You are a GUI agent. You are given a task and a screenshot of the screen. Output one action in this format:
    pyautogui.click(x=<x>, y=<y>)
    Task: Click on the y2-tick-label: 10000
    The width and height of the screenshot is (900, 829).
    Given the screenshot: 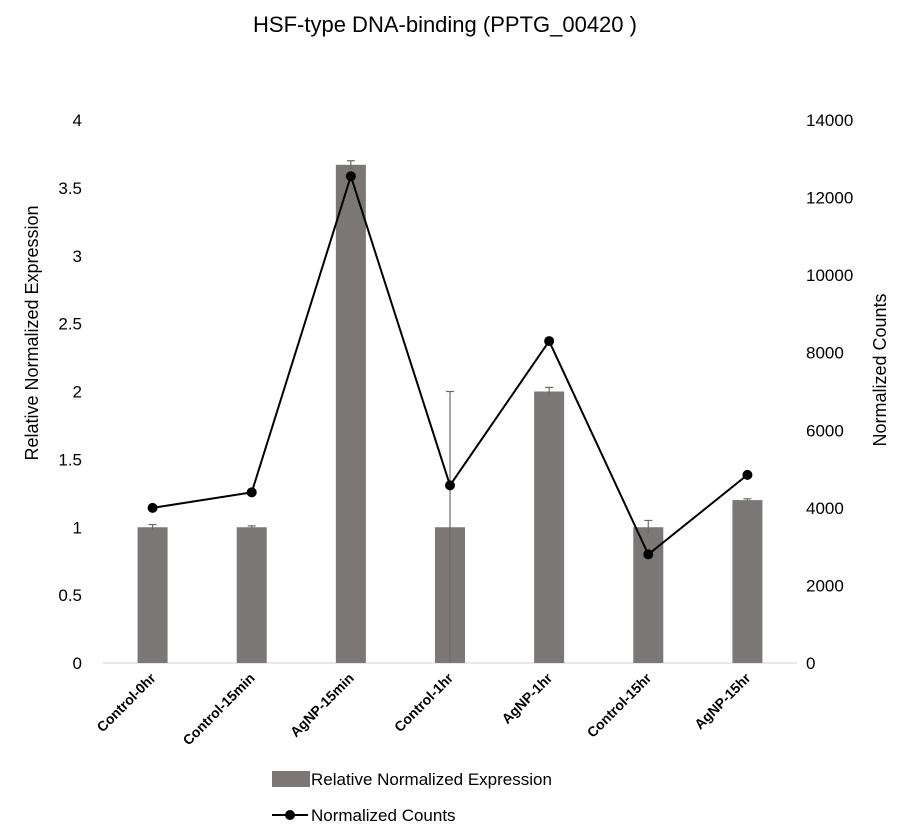 What is the action you would take?
    pyautogui.click(x=829, y=275)
    